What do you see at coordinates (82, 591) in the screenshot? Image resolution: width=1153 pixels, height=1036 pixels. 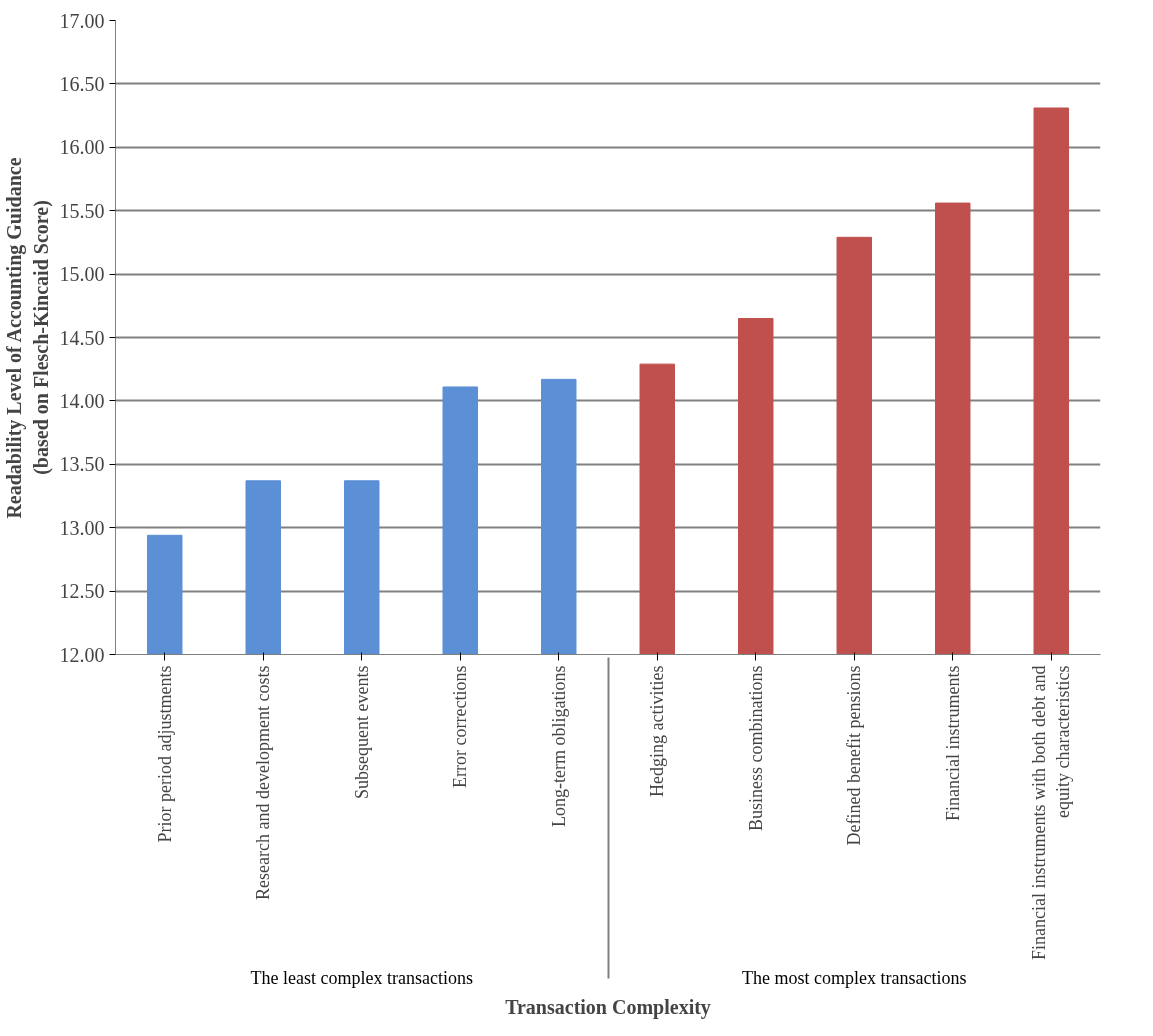 I see `y-tick-label: 12.50` at bounding box center [82, 591].